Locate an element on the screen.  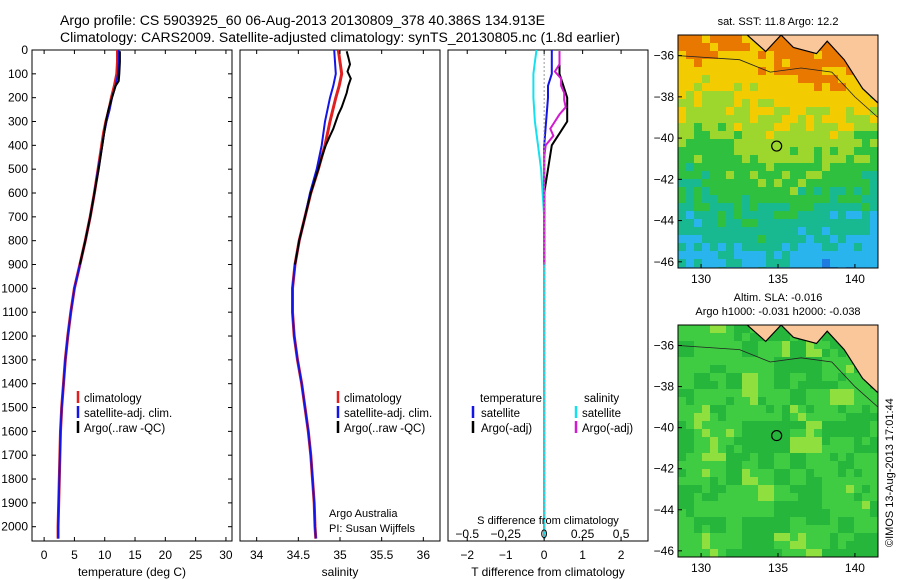
y-tick-label: 1300 is located at coordinates (14, 360).